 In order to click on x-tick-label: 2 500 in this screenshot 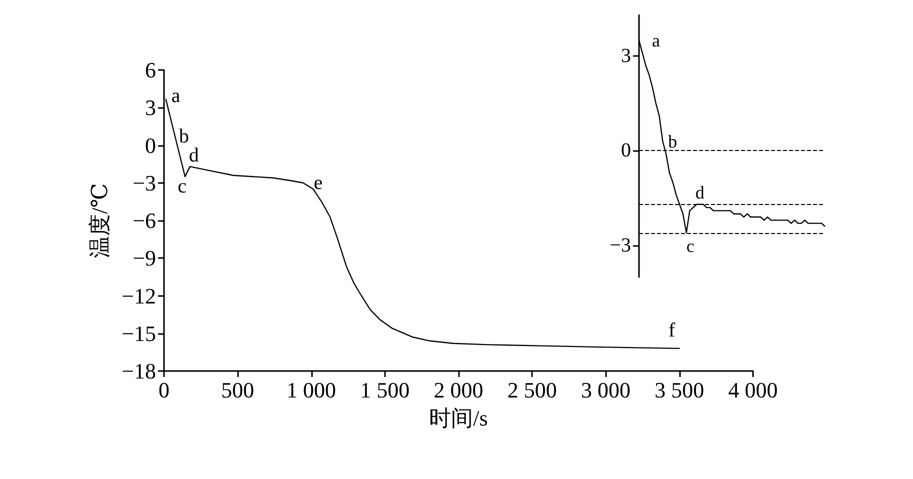, I will do `click(532, 390)`.